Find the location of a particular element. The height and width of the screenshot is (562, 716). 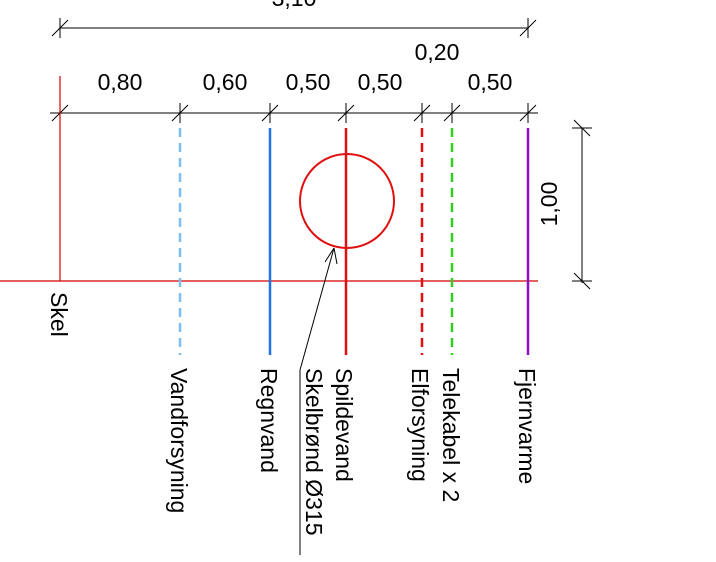

label-elforsyning: Elforsyning is located at coordinates (420, 425).